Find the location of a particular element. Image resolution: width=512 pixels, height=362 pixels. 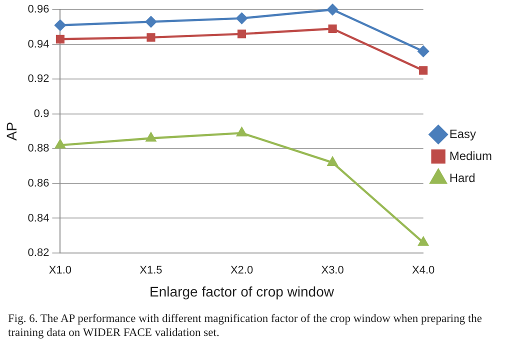

y-tick-label: 0.96 is located at coordinates (39, 10).